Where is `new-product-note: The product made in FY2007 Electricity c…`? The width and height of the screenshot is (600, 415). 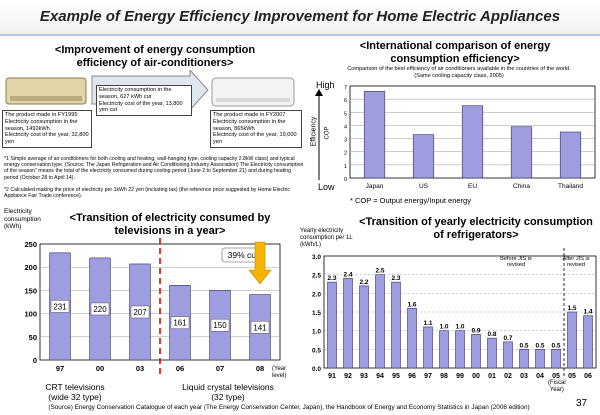
new-product-note: The product made in FY2007 Electricity c… is located at coordinates (256, 129).